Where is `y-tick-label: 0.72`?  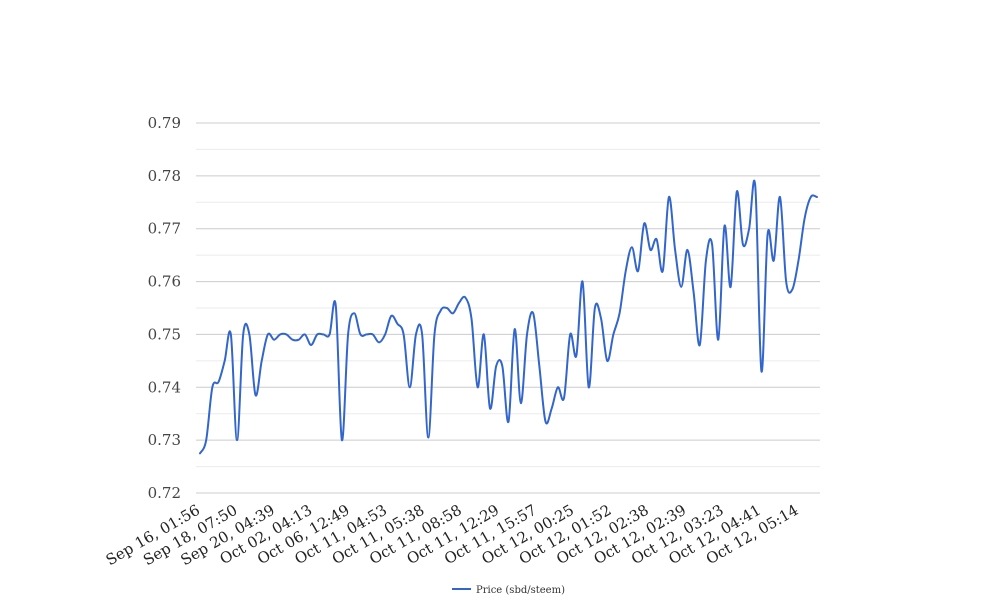 y-tick-label: 0.72 is located at coordinates (164, 493).